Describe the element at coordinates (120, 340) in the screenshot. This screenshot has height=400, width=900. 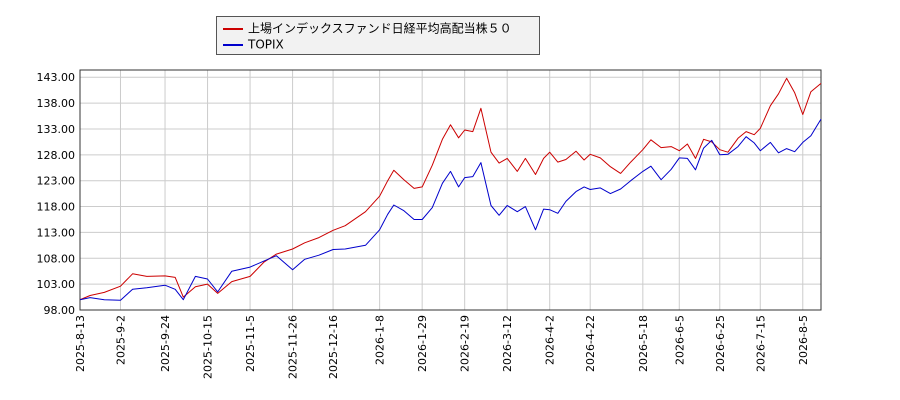
I see `x-tick-label: 2025-9-2` at that location.